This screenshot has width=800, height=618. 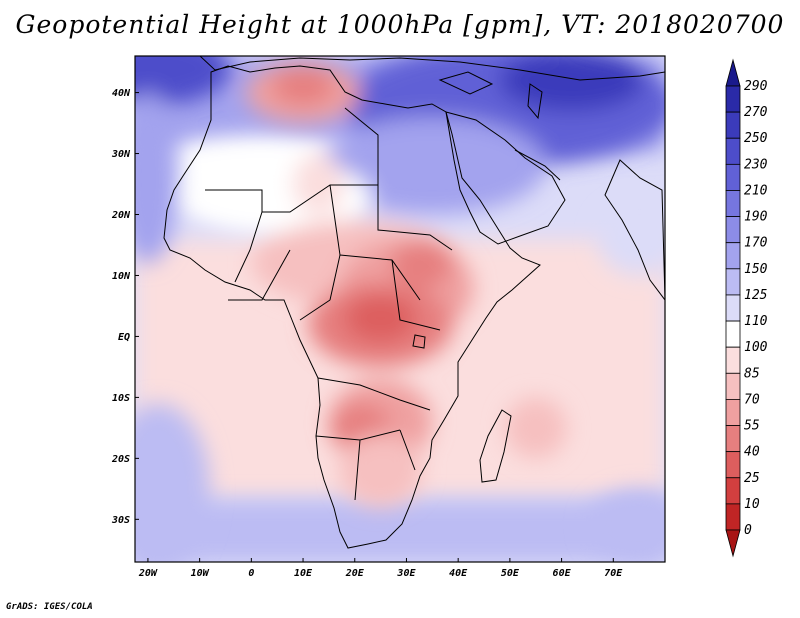 What do you see at coordinates (752, 478) in the screenshot?
I see `colorbar-label: 25` at bounding box center [752, 478].